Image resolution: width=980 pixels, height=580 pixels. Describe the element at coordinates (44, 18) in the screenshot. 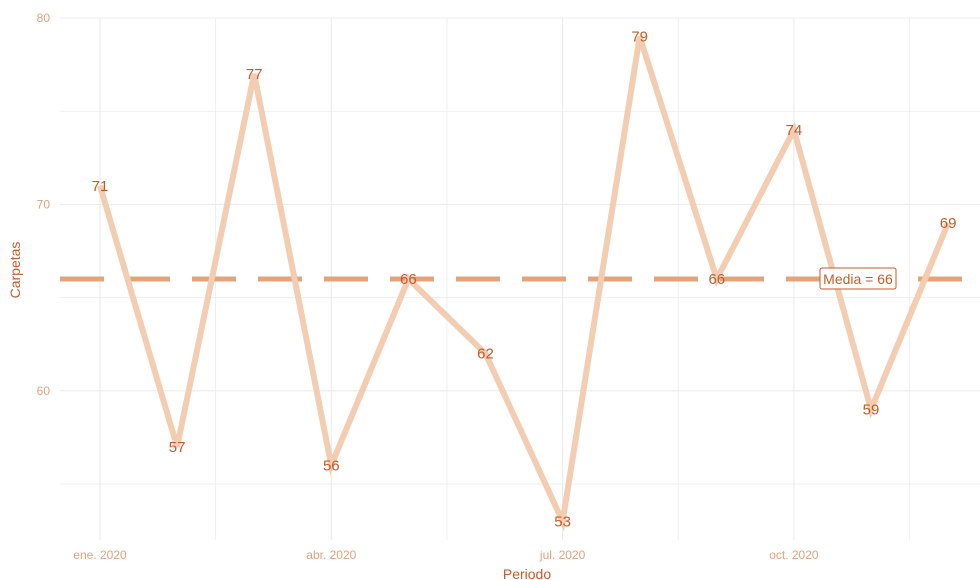

I see `y-tick-label: 80` at that location.